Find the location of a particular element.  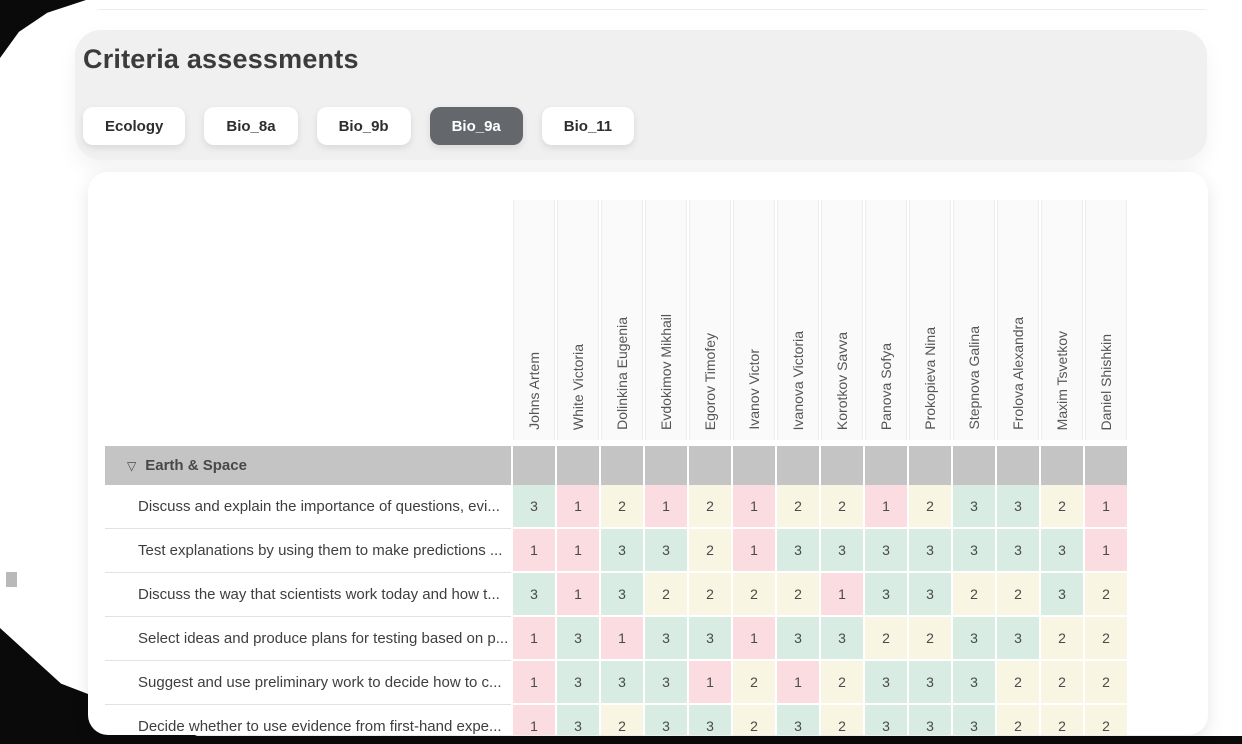

tab-bio_9a: Bio_9a is located at coordinates (476, 126).